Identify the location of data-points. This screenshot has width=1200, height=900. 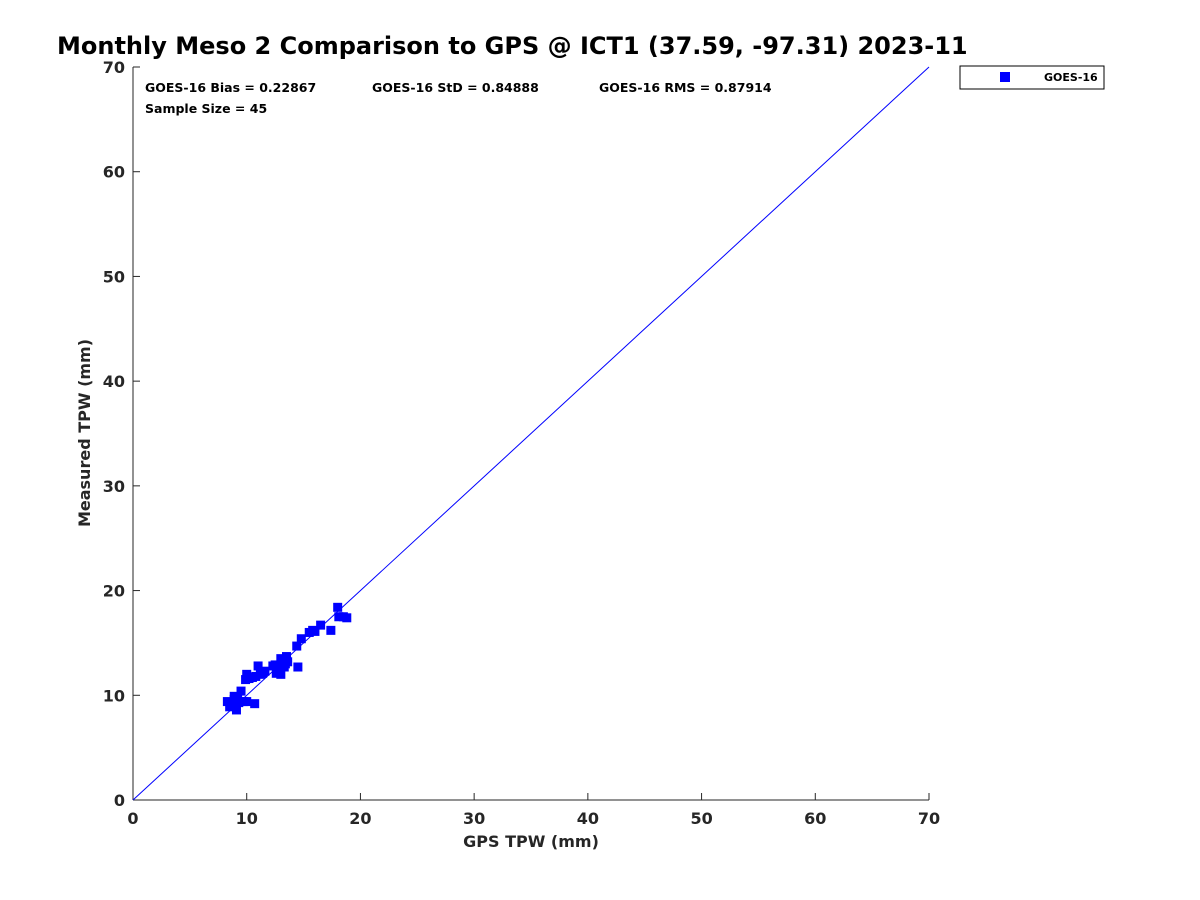
(287, 658).